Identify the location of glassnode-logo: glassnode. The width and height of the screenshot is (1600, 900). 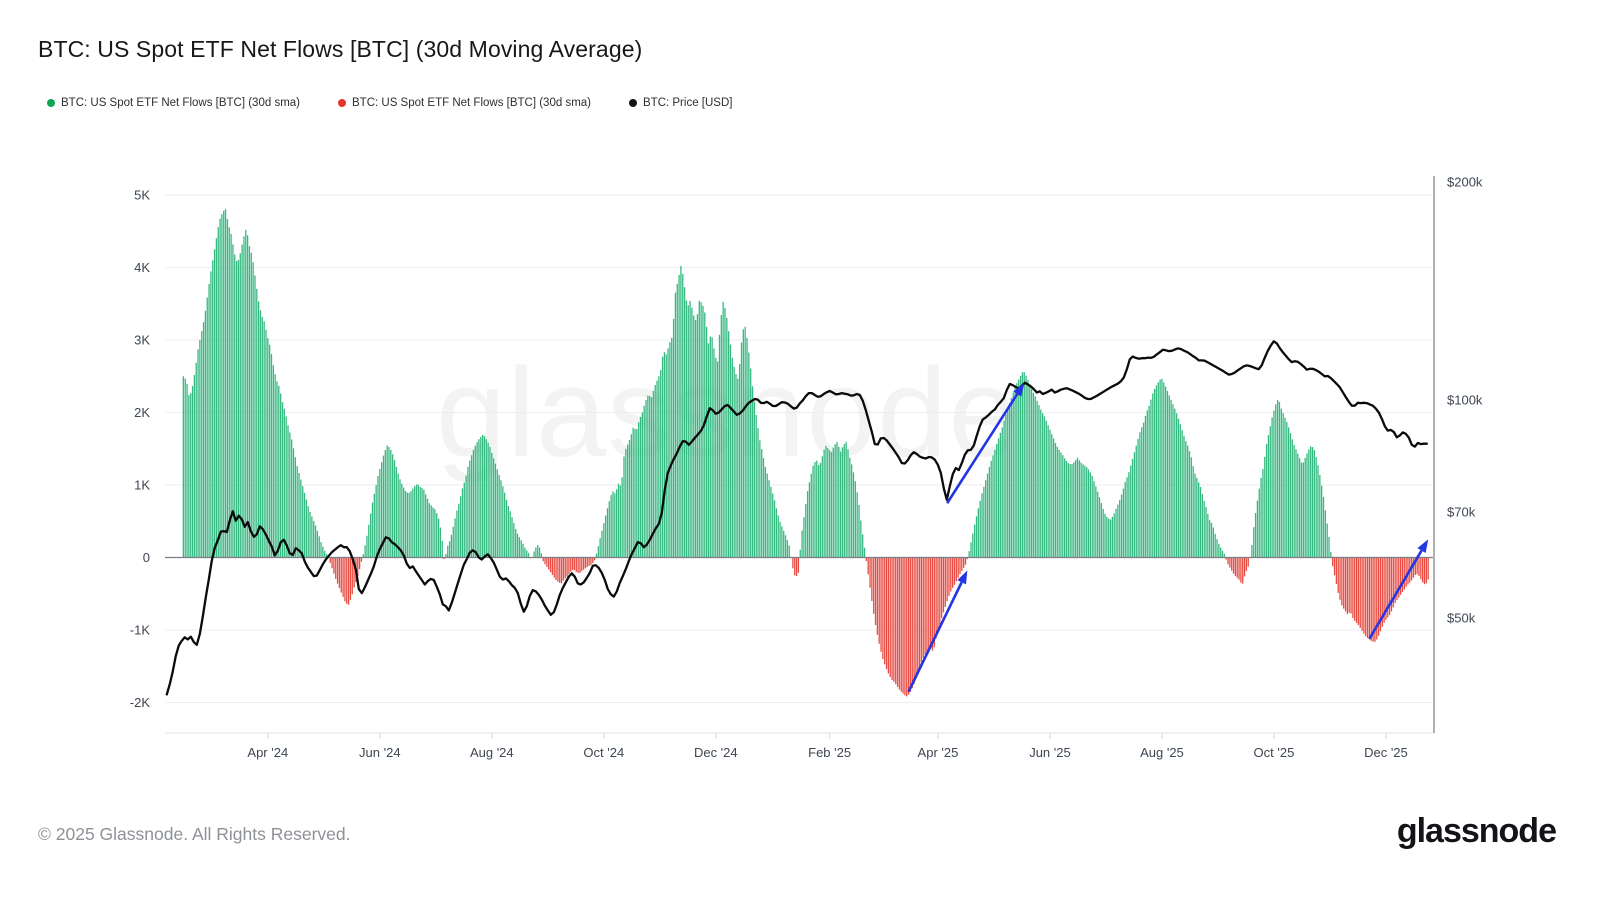
(1476, 831).